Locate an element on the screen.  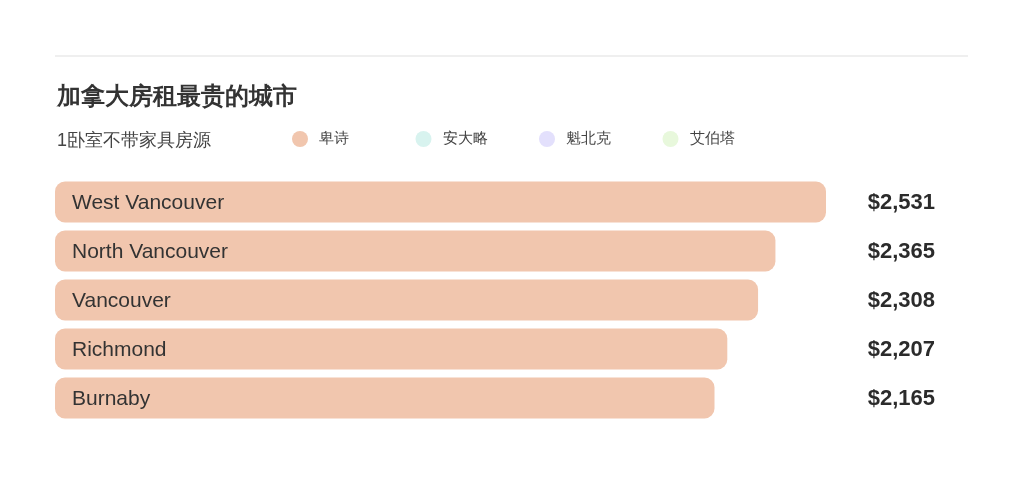
data-label: $2,308 is located at coordinates (901, 300).